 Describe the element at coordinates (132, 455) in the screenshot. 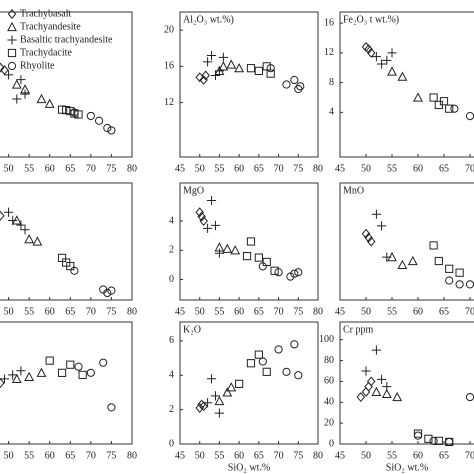

I see `x-tick-label: 80` at that location.